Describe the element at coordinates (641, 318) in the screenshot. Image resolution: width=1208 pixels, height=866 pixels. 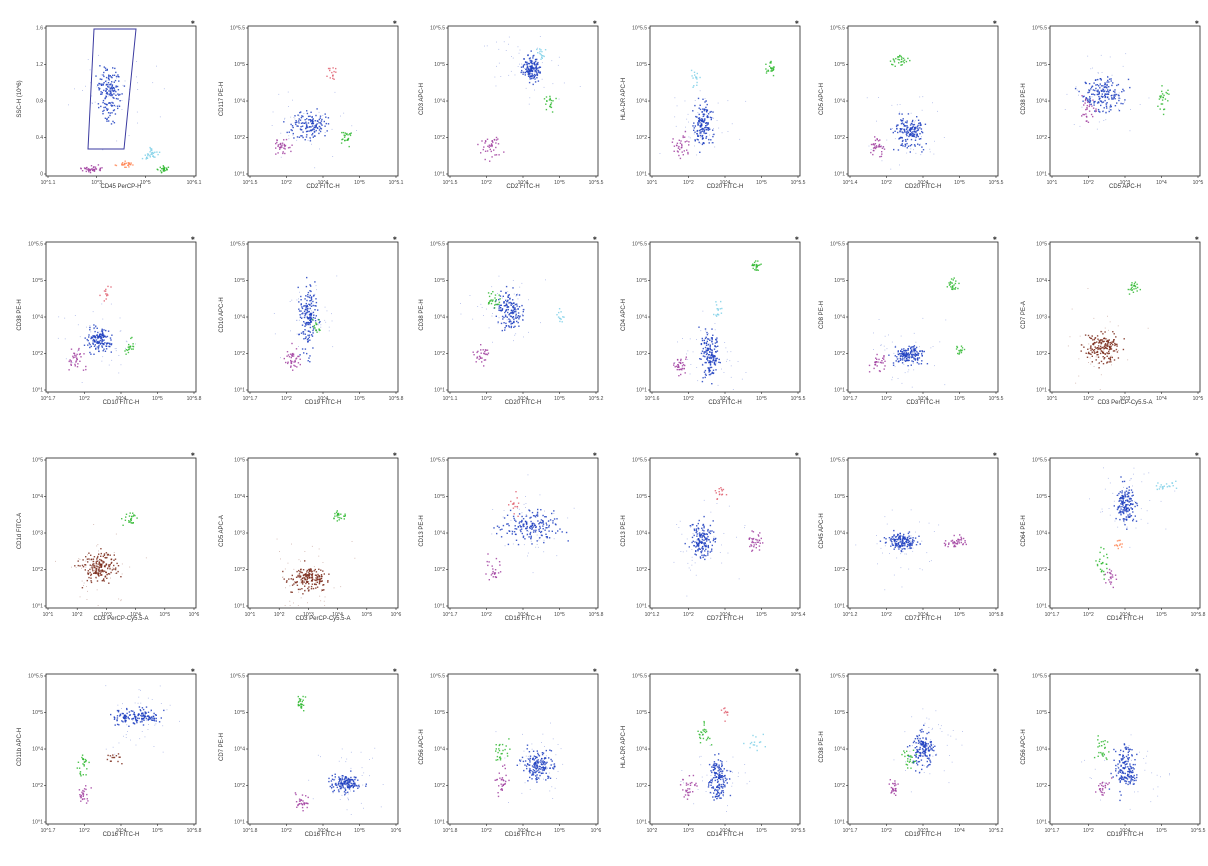
I see `y-tick-label: 10^4` at that location.